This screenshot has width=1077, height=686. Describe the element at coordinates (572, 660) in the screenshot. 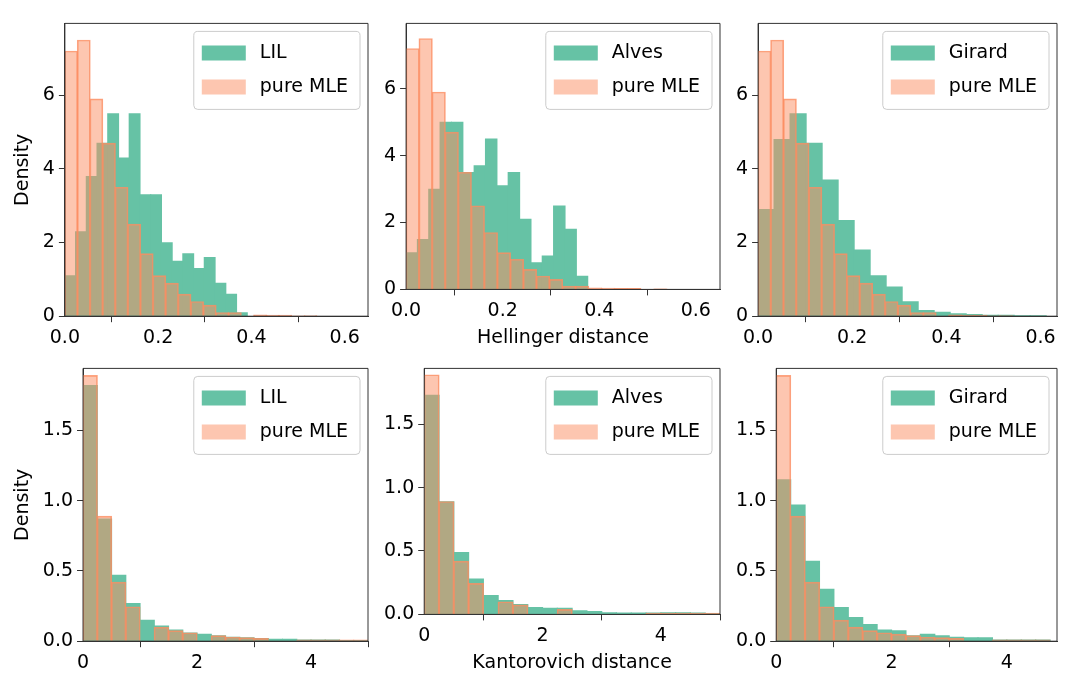

I see `x-axis-title: Kantorovich distance` at that location.